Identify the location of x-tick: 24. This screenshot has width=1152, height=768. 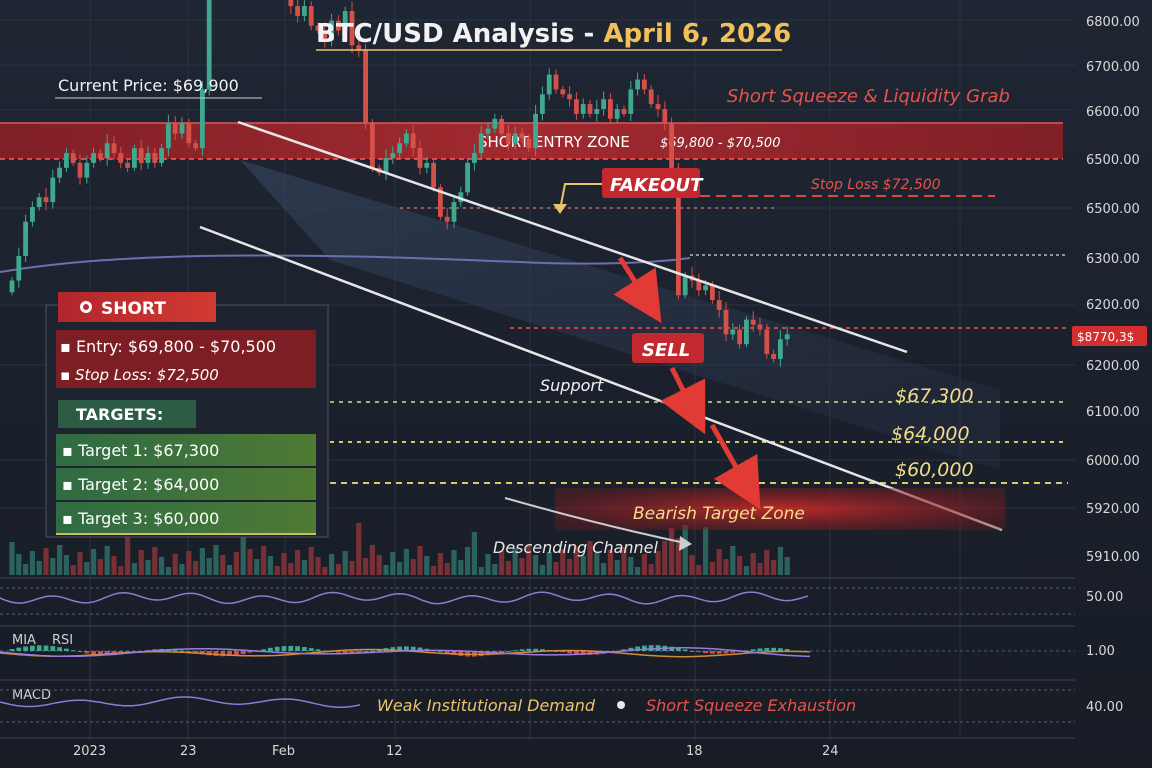
(830, 751).